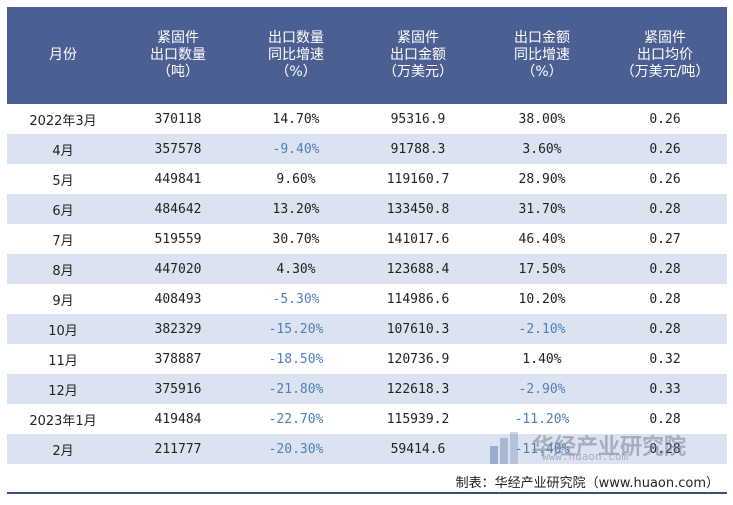  Describe the element at coordinates (542, 149) in the screenshot. I see `cell-value-yoy: 3.60%` at that location.